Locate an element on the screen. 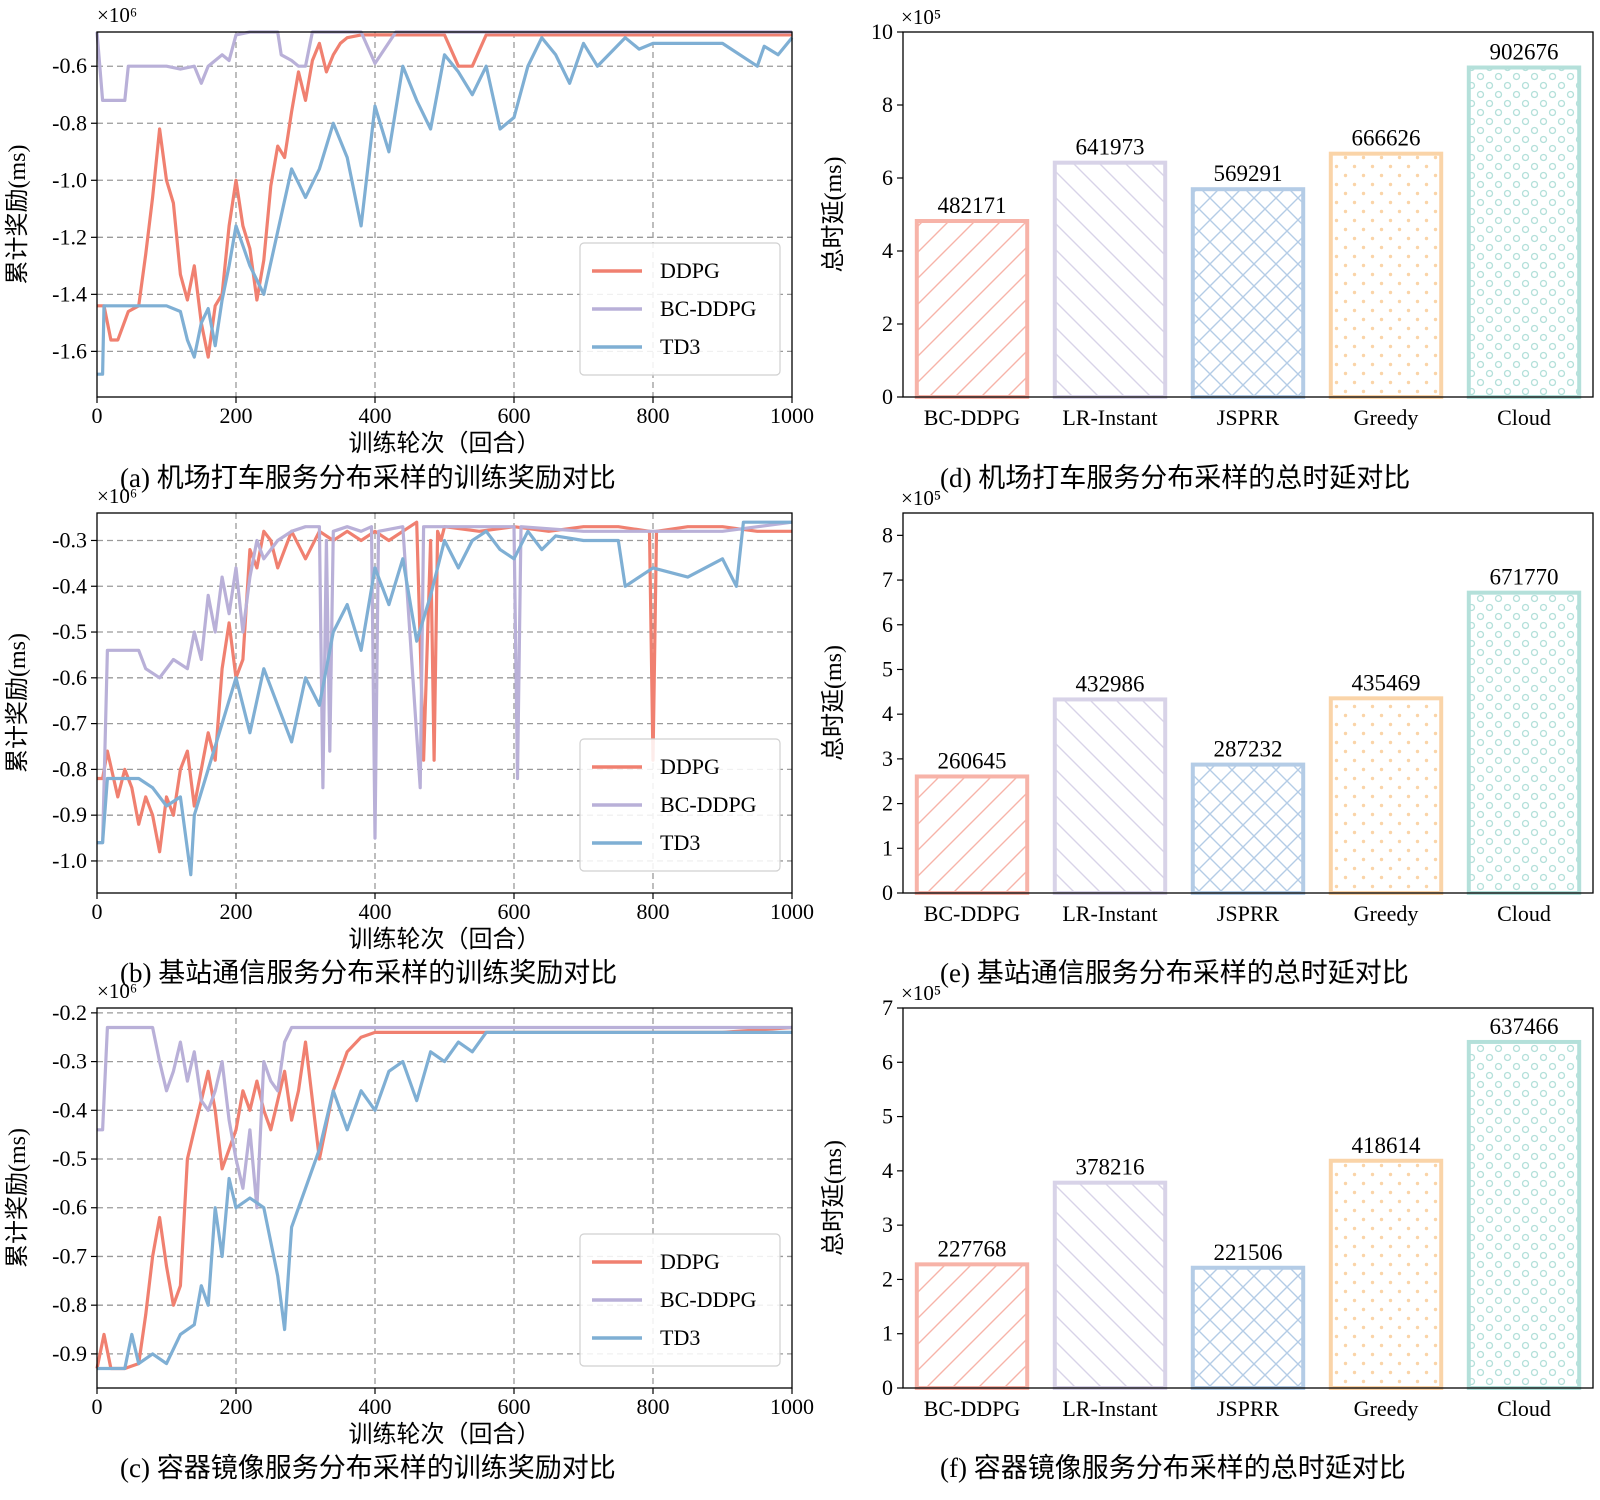 The image size is (1600, 1500). bar-greedy is located at coordinates (1386, 1274).